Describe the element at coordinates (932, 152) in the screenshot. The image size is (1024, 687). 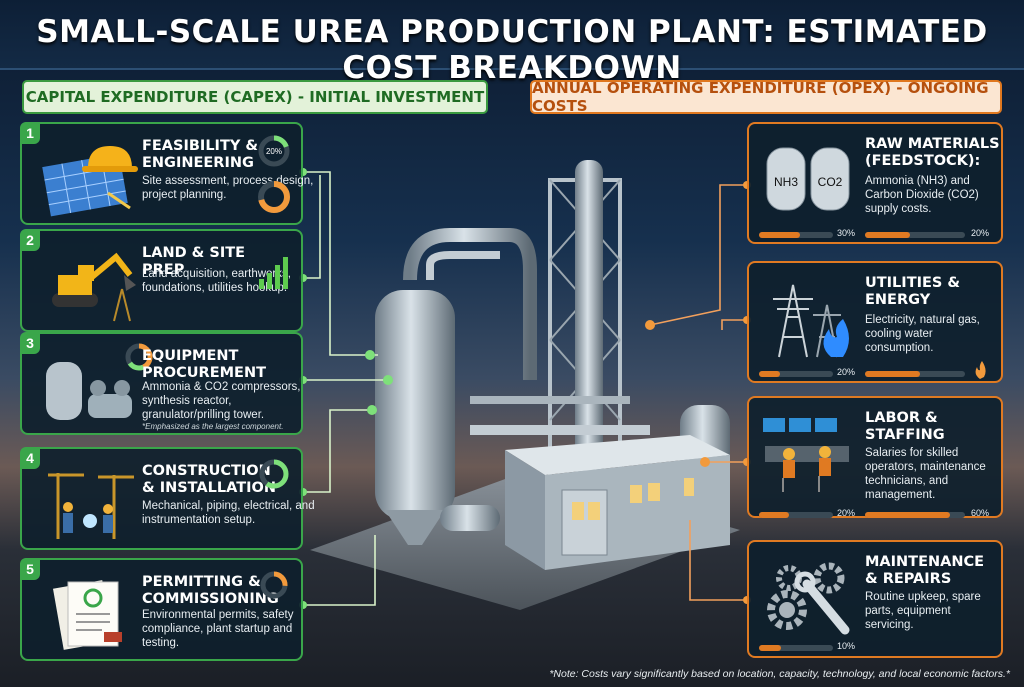
I see `card-title: RAW MATERIALS (FEEDSTOCK):` at that location.